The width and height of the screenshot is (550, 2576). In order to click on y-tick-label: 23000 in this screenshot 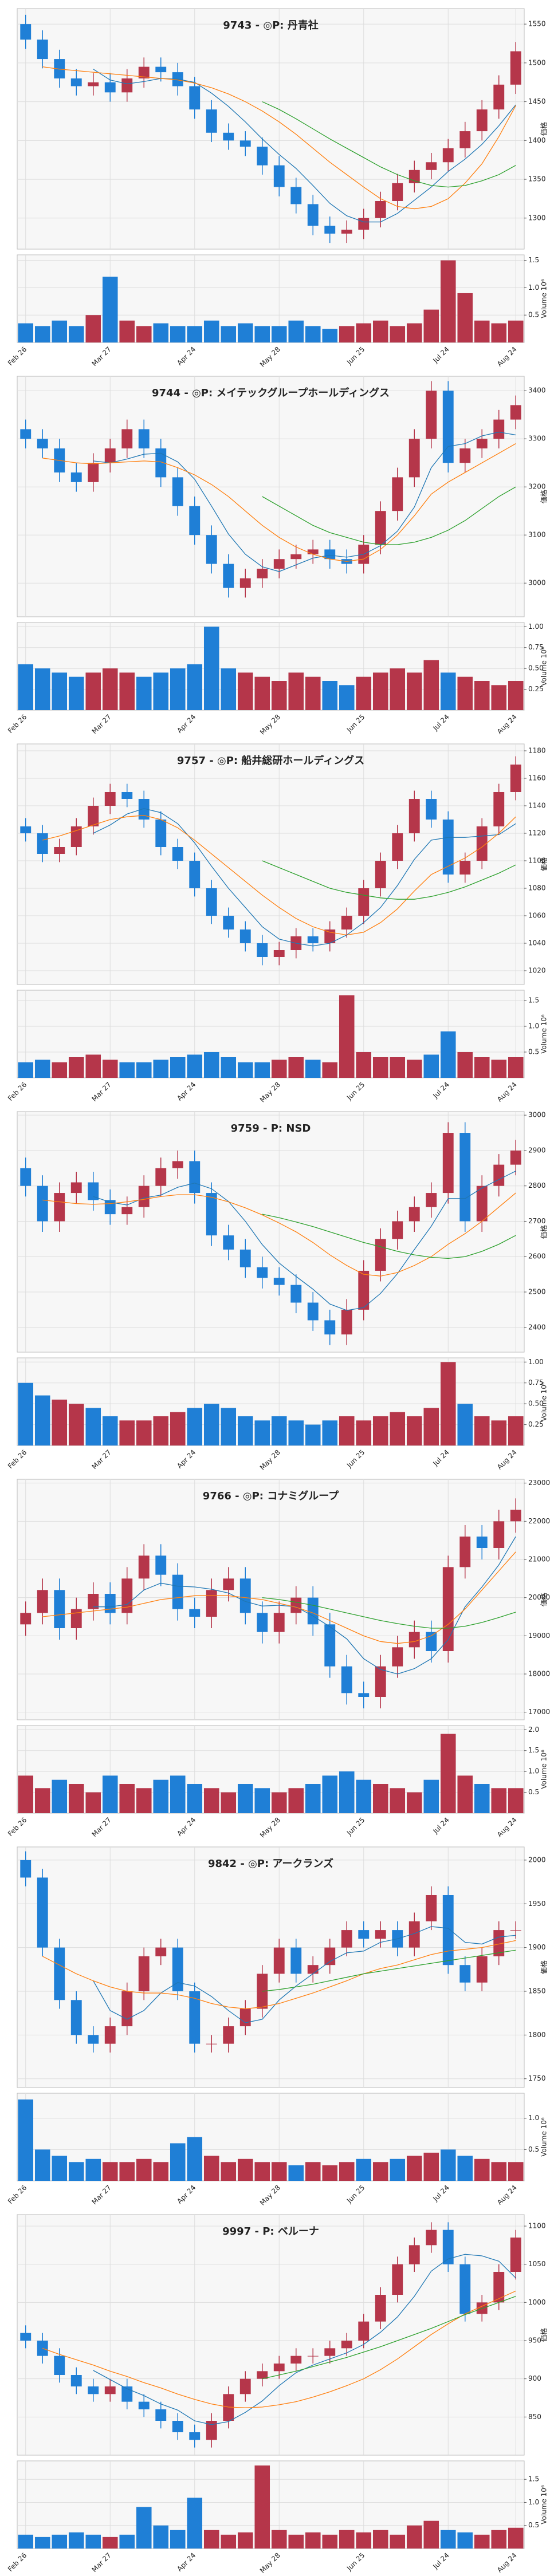, I will do `click(539, 1483)`.